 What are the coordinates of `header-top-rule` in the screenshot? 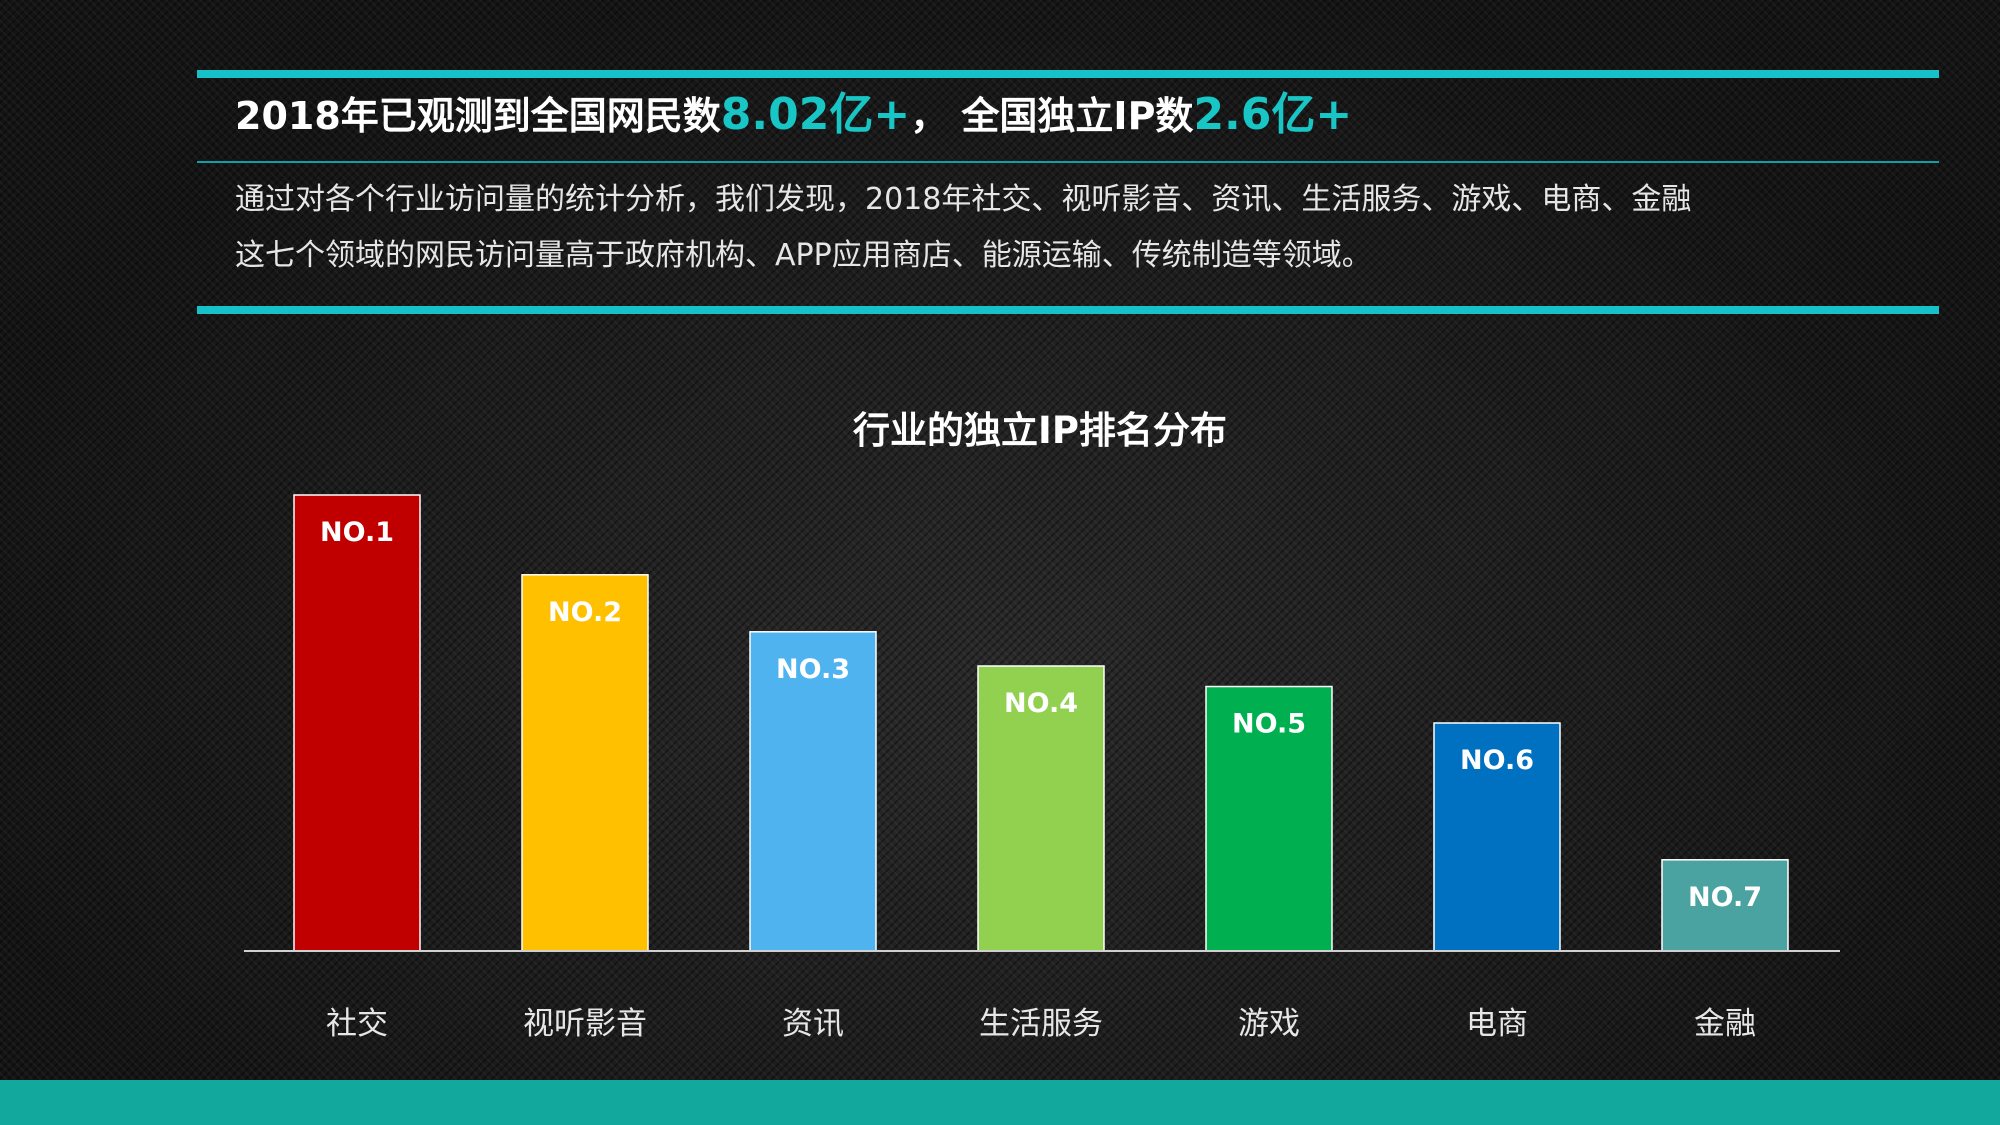 It's located at (1068, 74).